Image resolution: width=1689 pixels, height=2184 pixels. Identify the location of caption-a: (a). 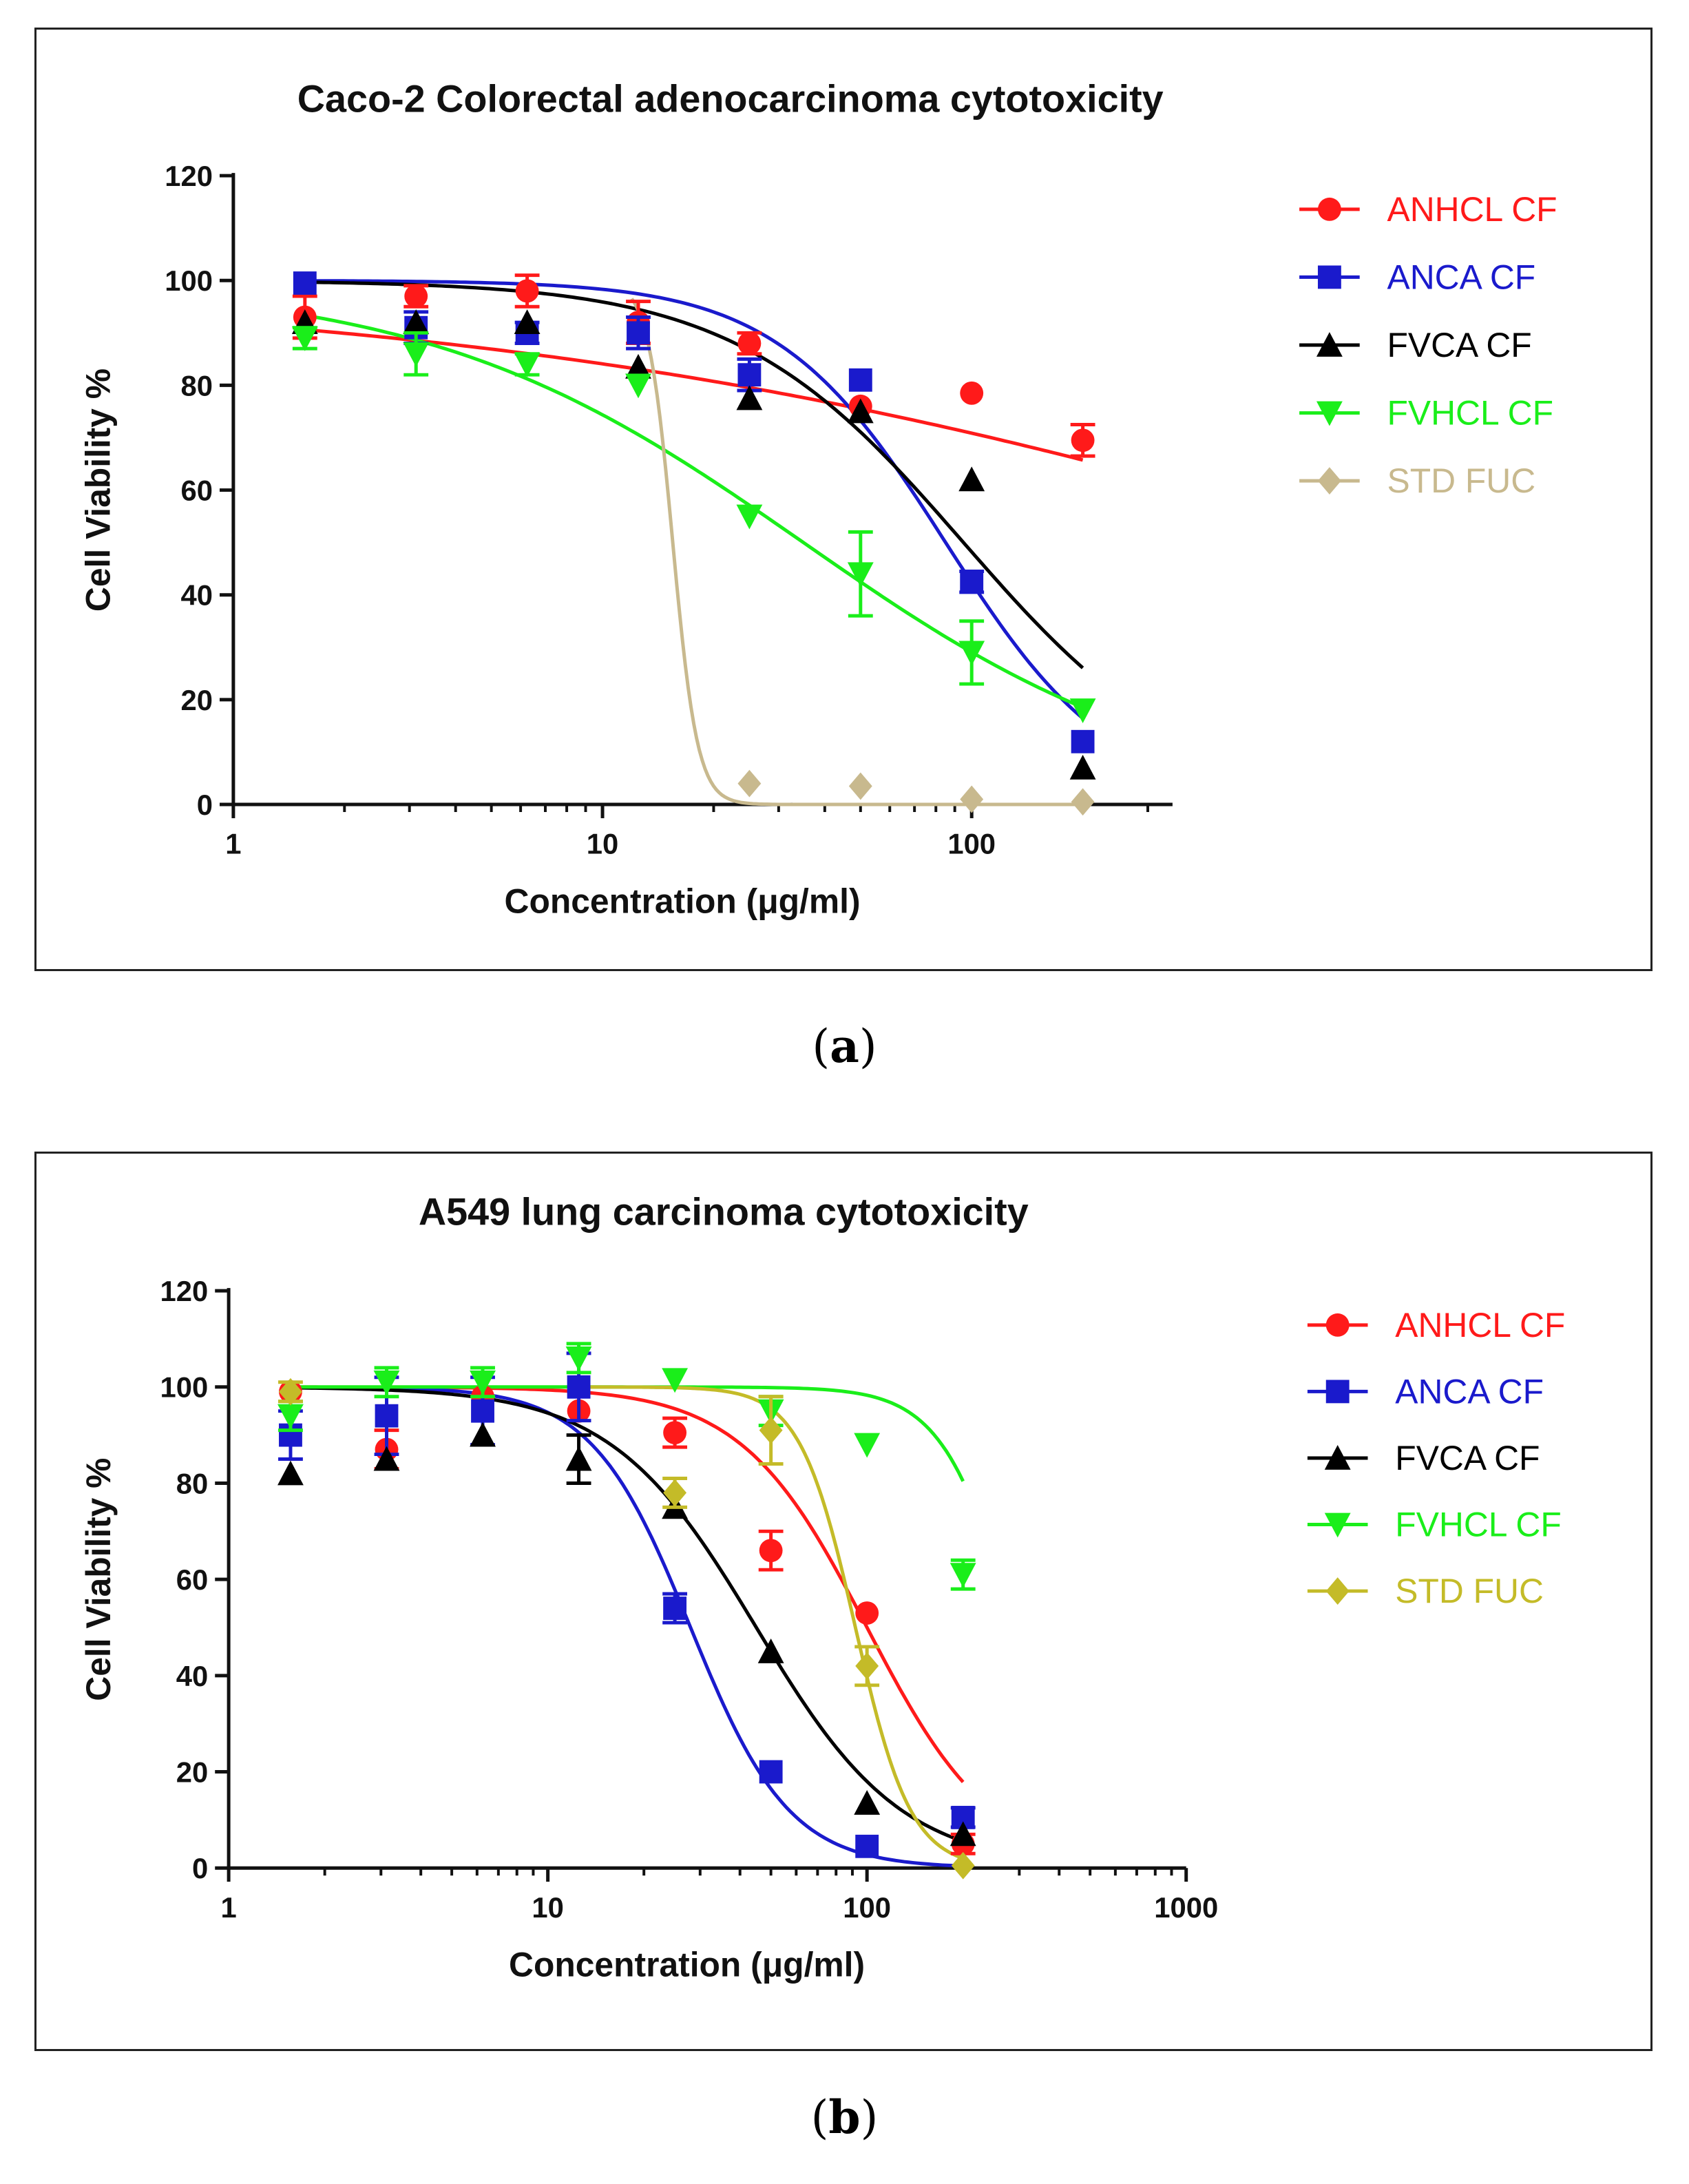
(844, 1046).